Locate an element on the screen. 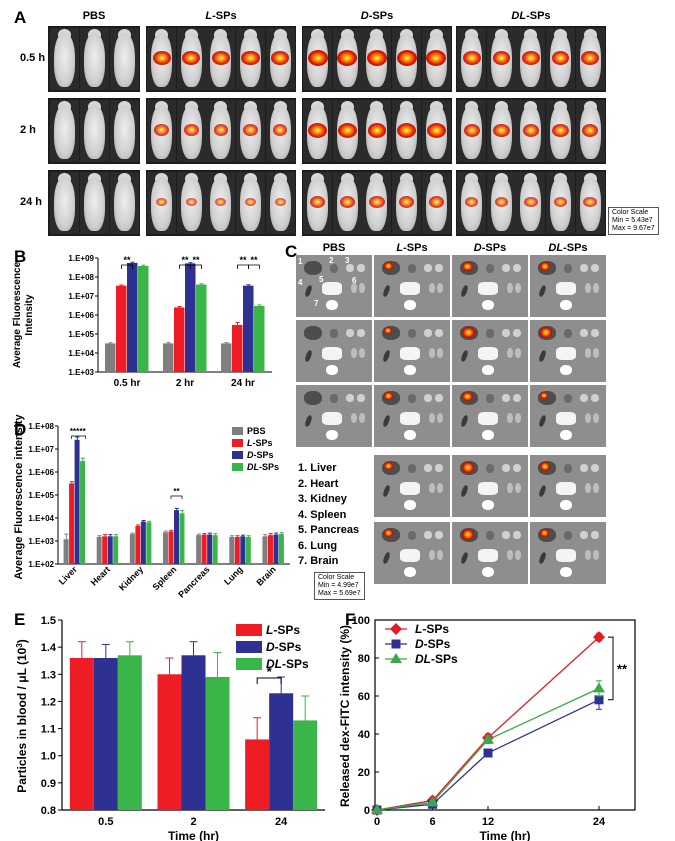 This screenshot has height=841, width=675. y-tick-label: 1.E+02 is located at coordinates (41, 564).